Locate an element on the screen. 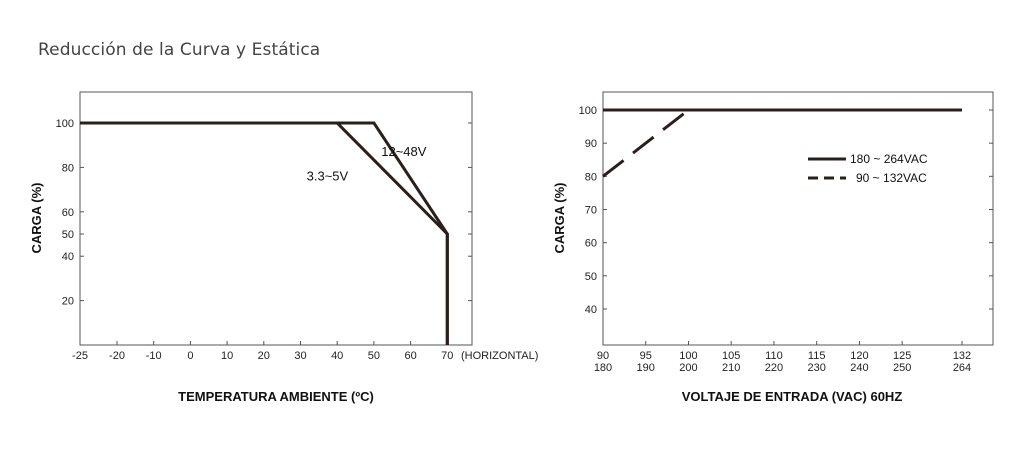 This screenshot has height=461, width=1024. x-tick-label: 40 is located at coordinates (337, 356).